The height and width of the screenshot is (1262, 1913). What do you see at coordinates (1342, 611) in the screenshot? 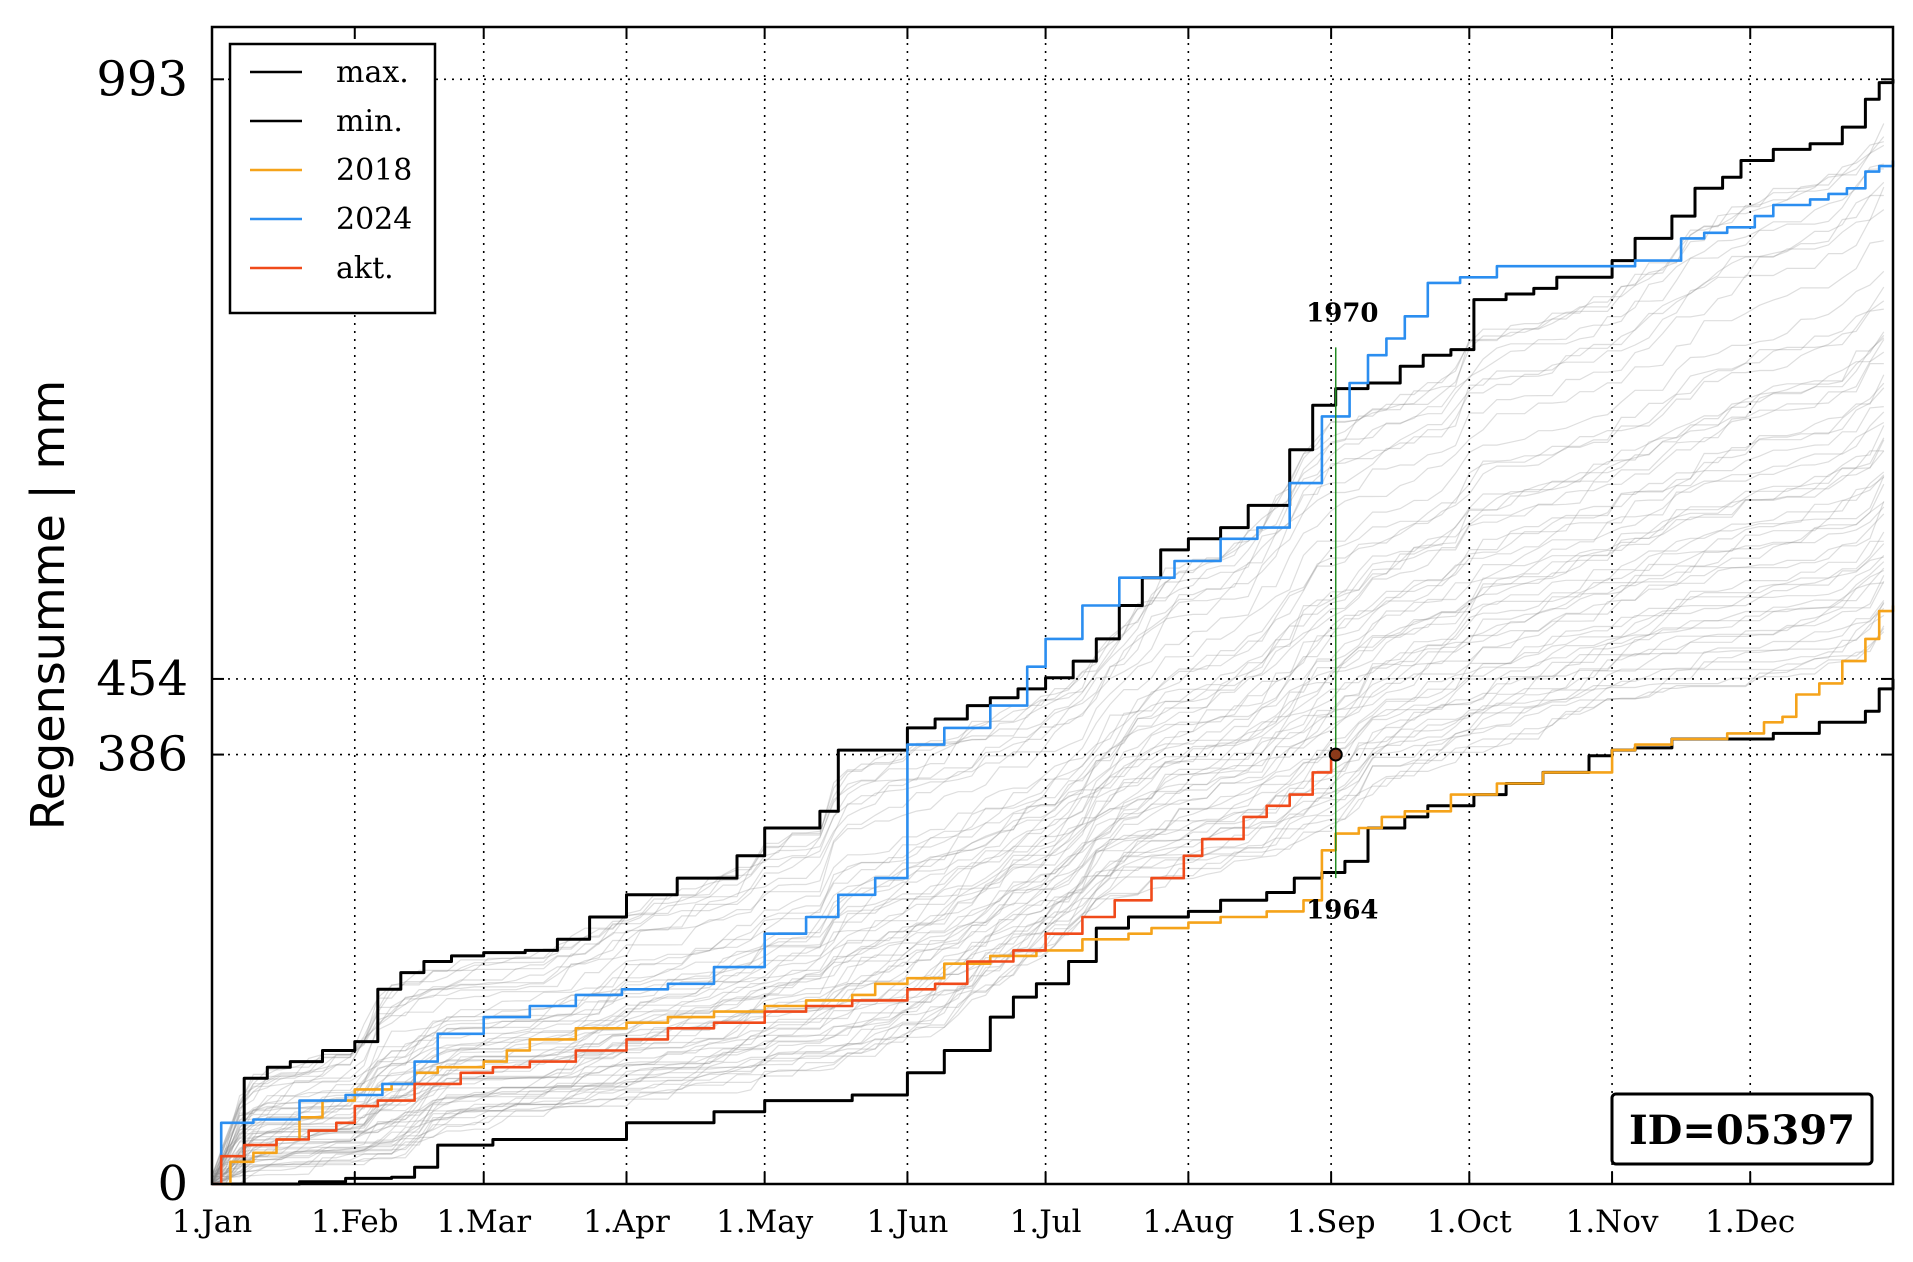
I see `annotations: 1970 1964` at bounding box center [1342, 611].